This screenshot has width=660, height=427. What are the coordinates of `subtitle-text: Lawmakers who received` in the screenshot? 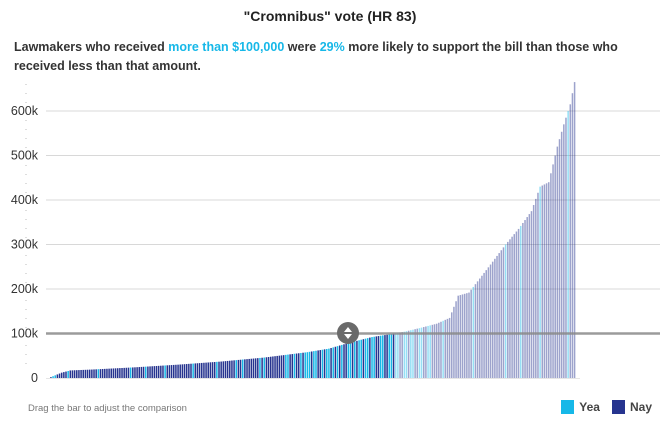 It's located at (91, 47).